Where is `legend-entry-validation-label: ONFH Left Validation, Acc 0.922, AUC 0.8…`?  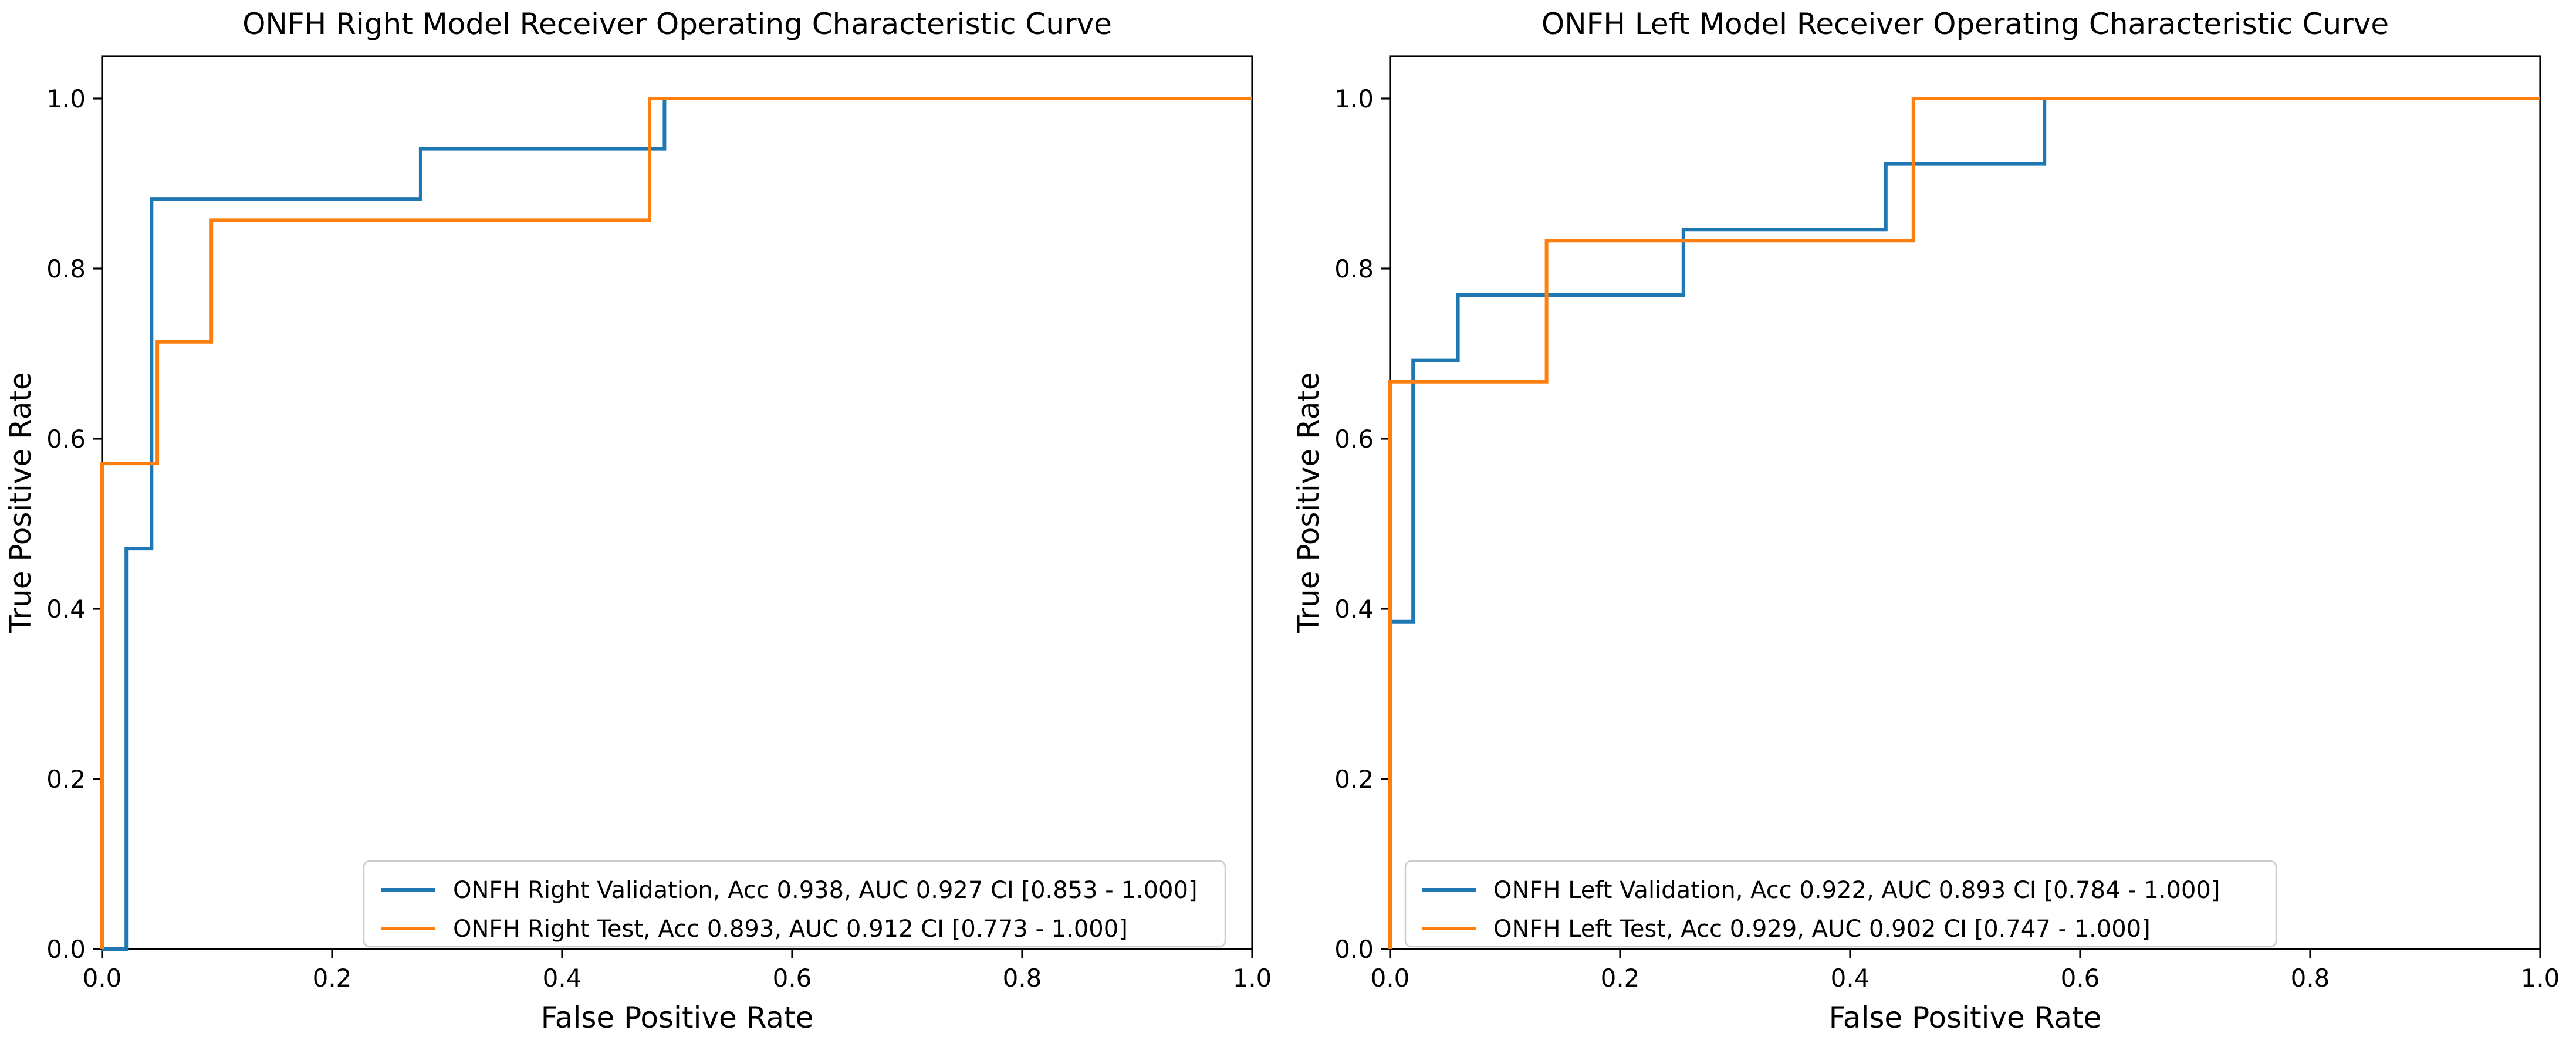 legend-entry-validation-label: ONFH Left Validation, Acc 0.922, AUC 0.8… is located at coordinates (1856, 890).